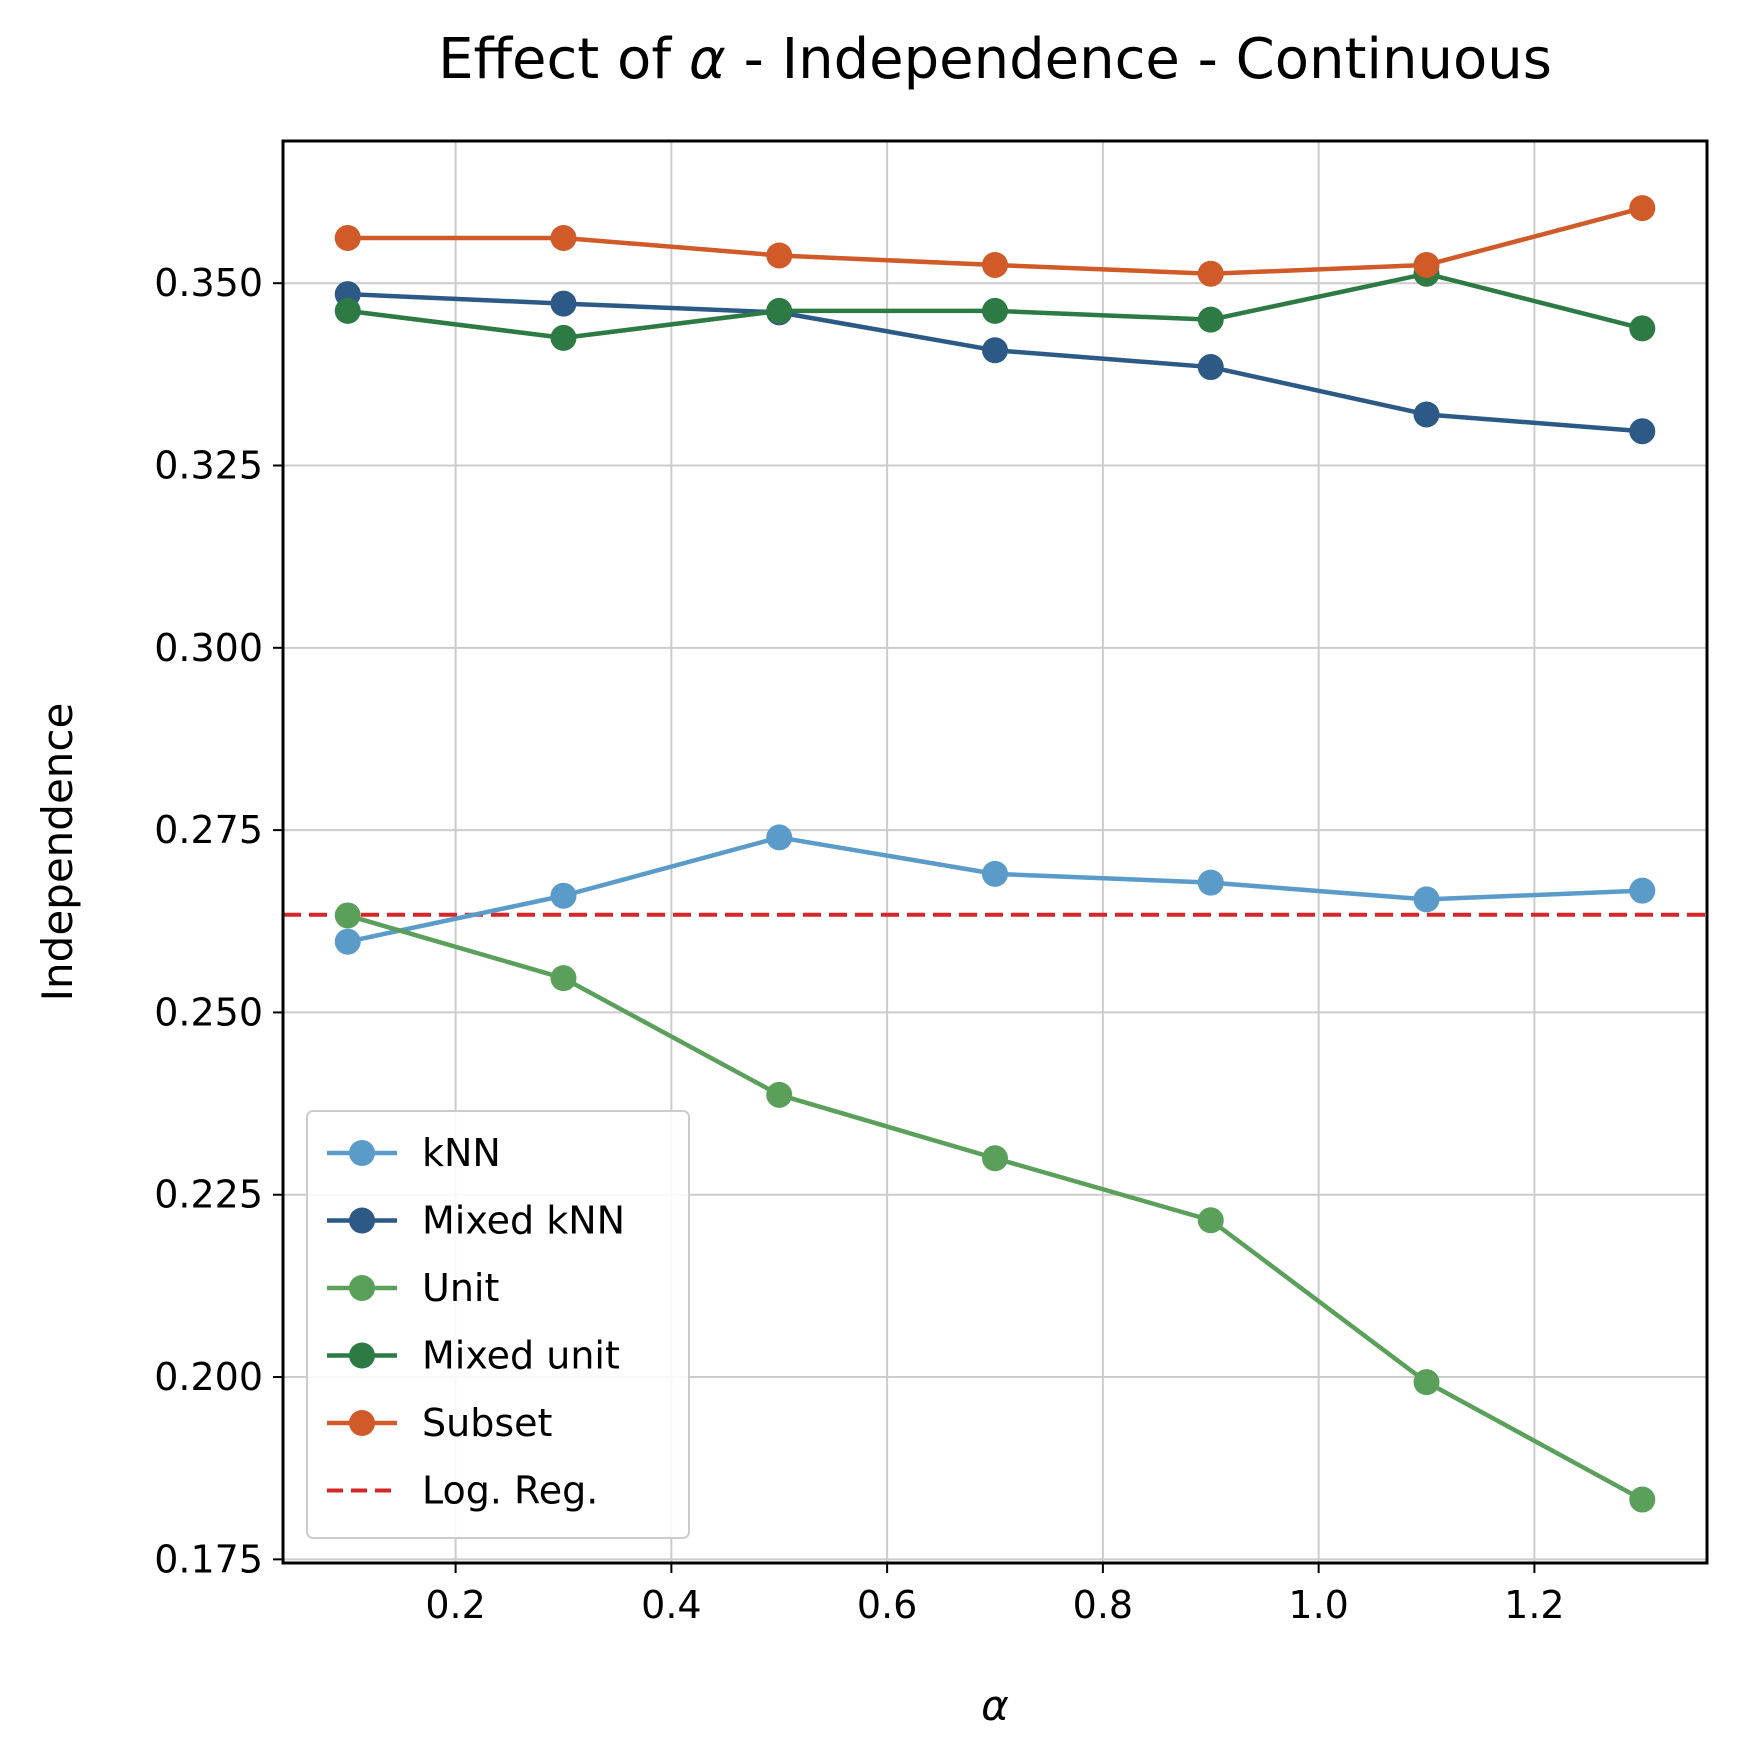 The image size is (1738, 1763). I want to click on legend-label: Log. Reg., so click(510, 1491).